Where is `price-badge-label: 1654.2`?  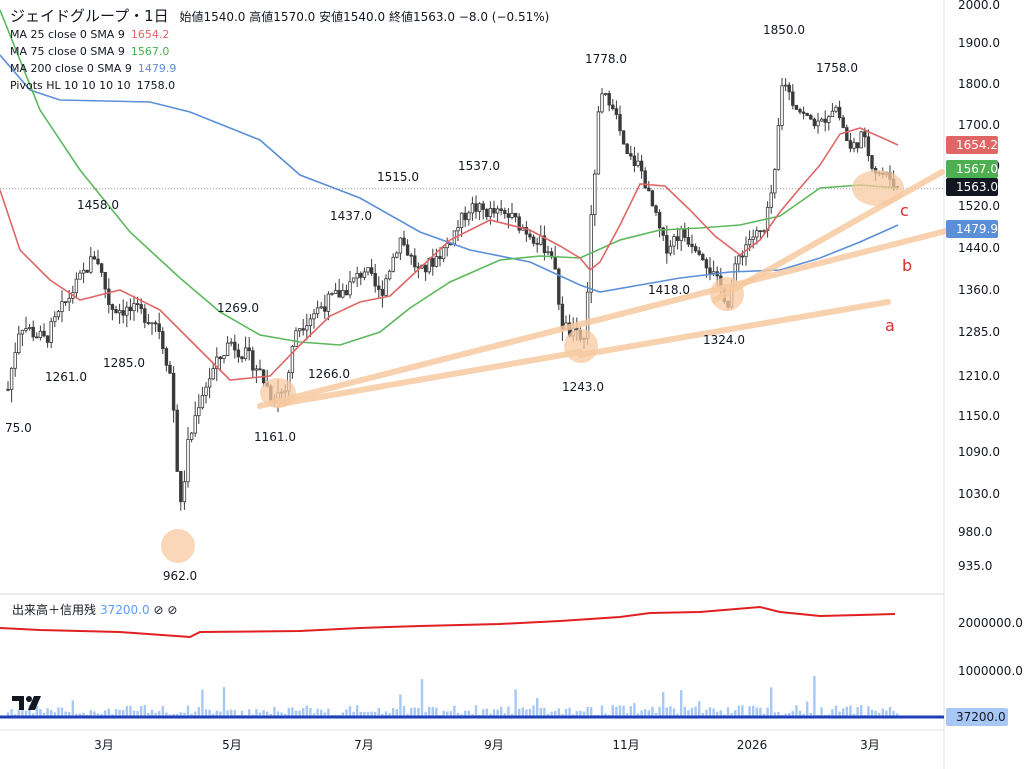
price-badge-label: 1654.2 is located at coordinates (977, 145).